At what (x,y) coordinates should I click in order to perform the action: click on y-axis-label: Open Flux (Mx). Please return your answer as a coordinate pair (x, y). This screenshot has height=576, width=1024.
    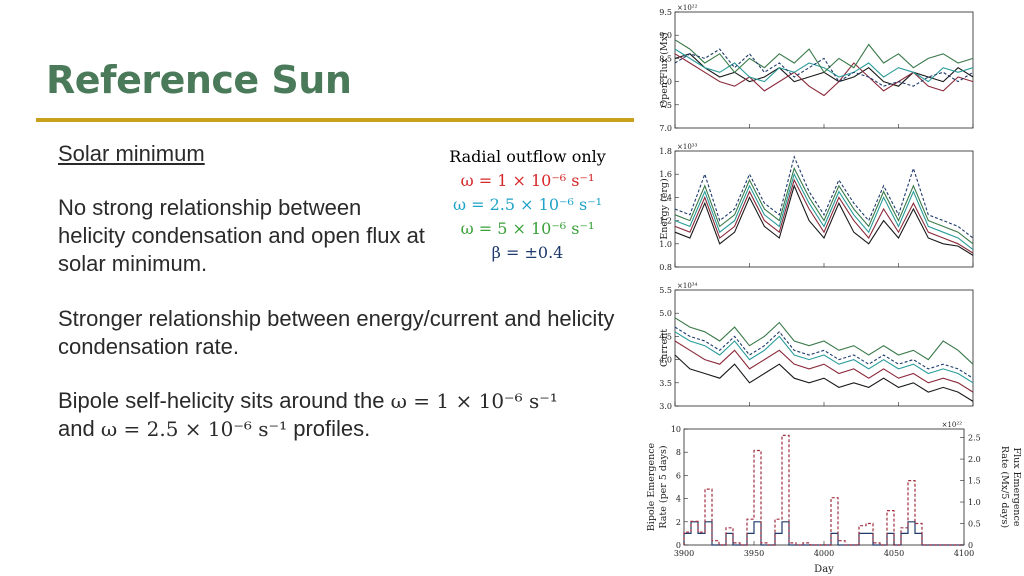
    Looking at the image, I should click on (664, 69).